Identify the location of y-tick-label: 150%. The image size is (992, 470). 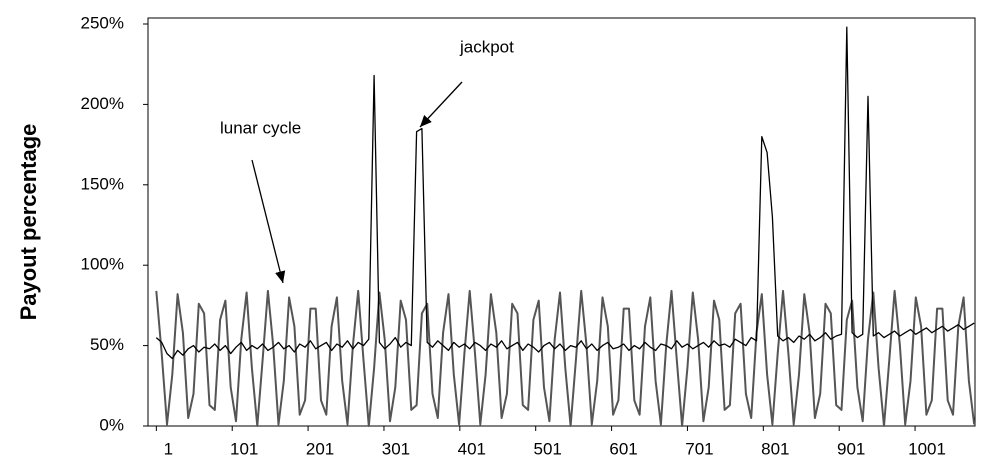
(102, 183).